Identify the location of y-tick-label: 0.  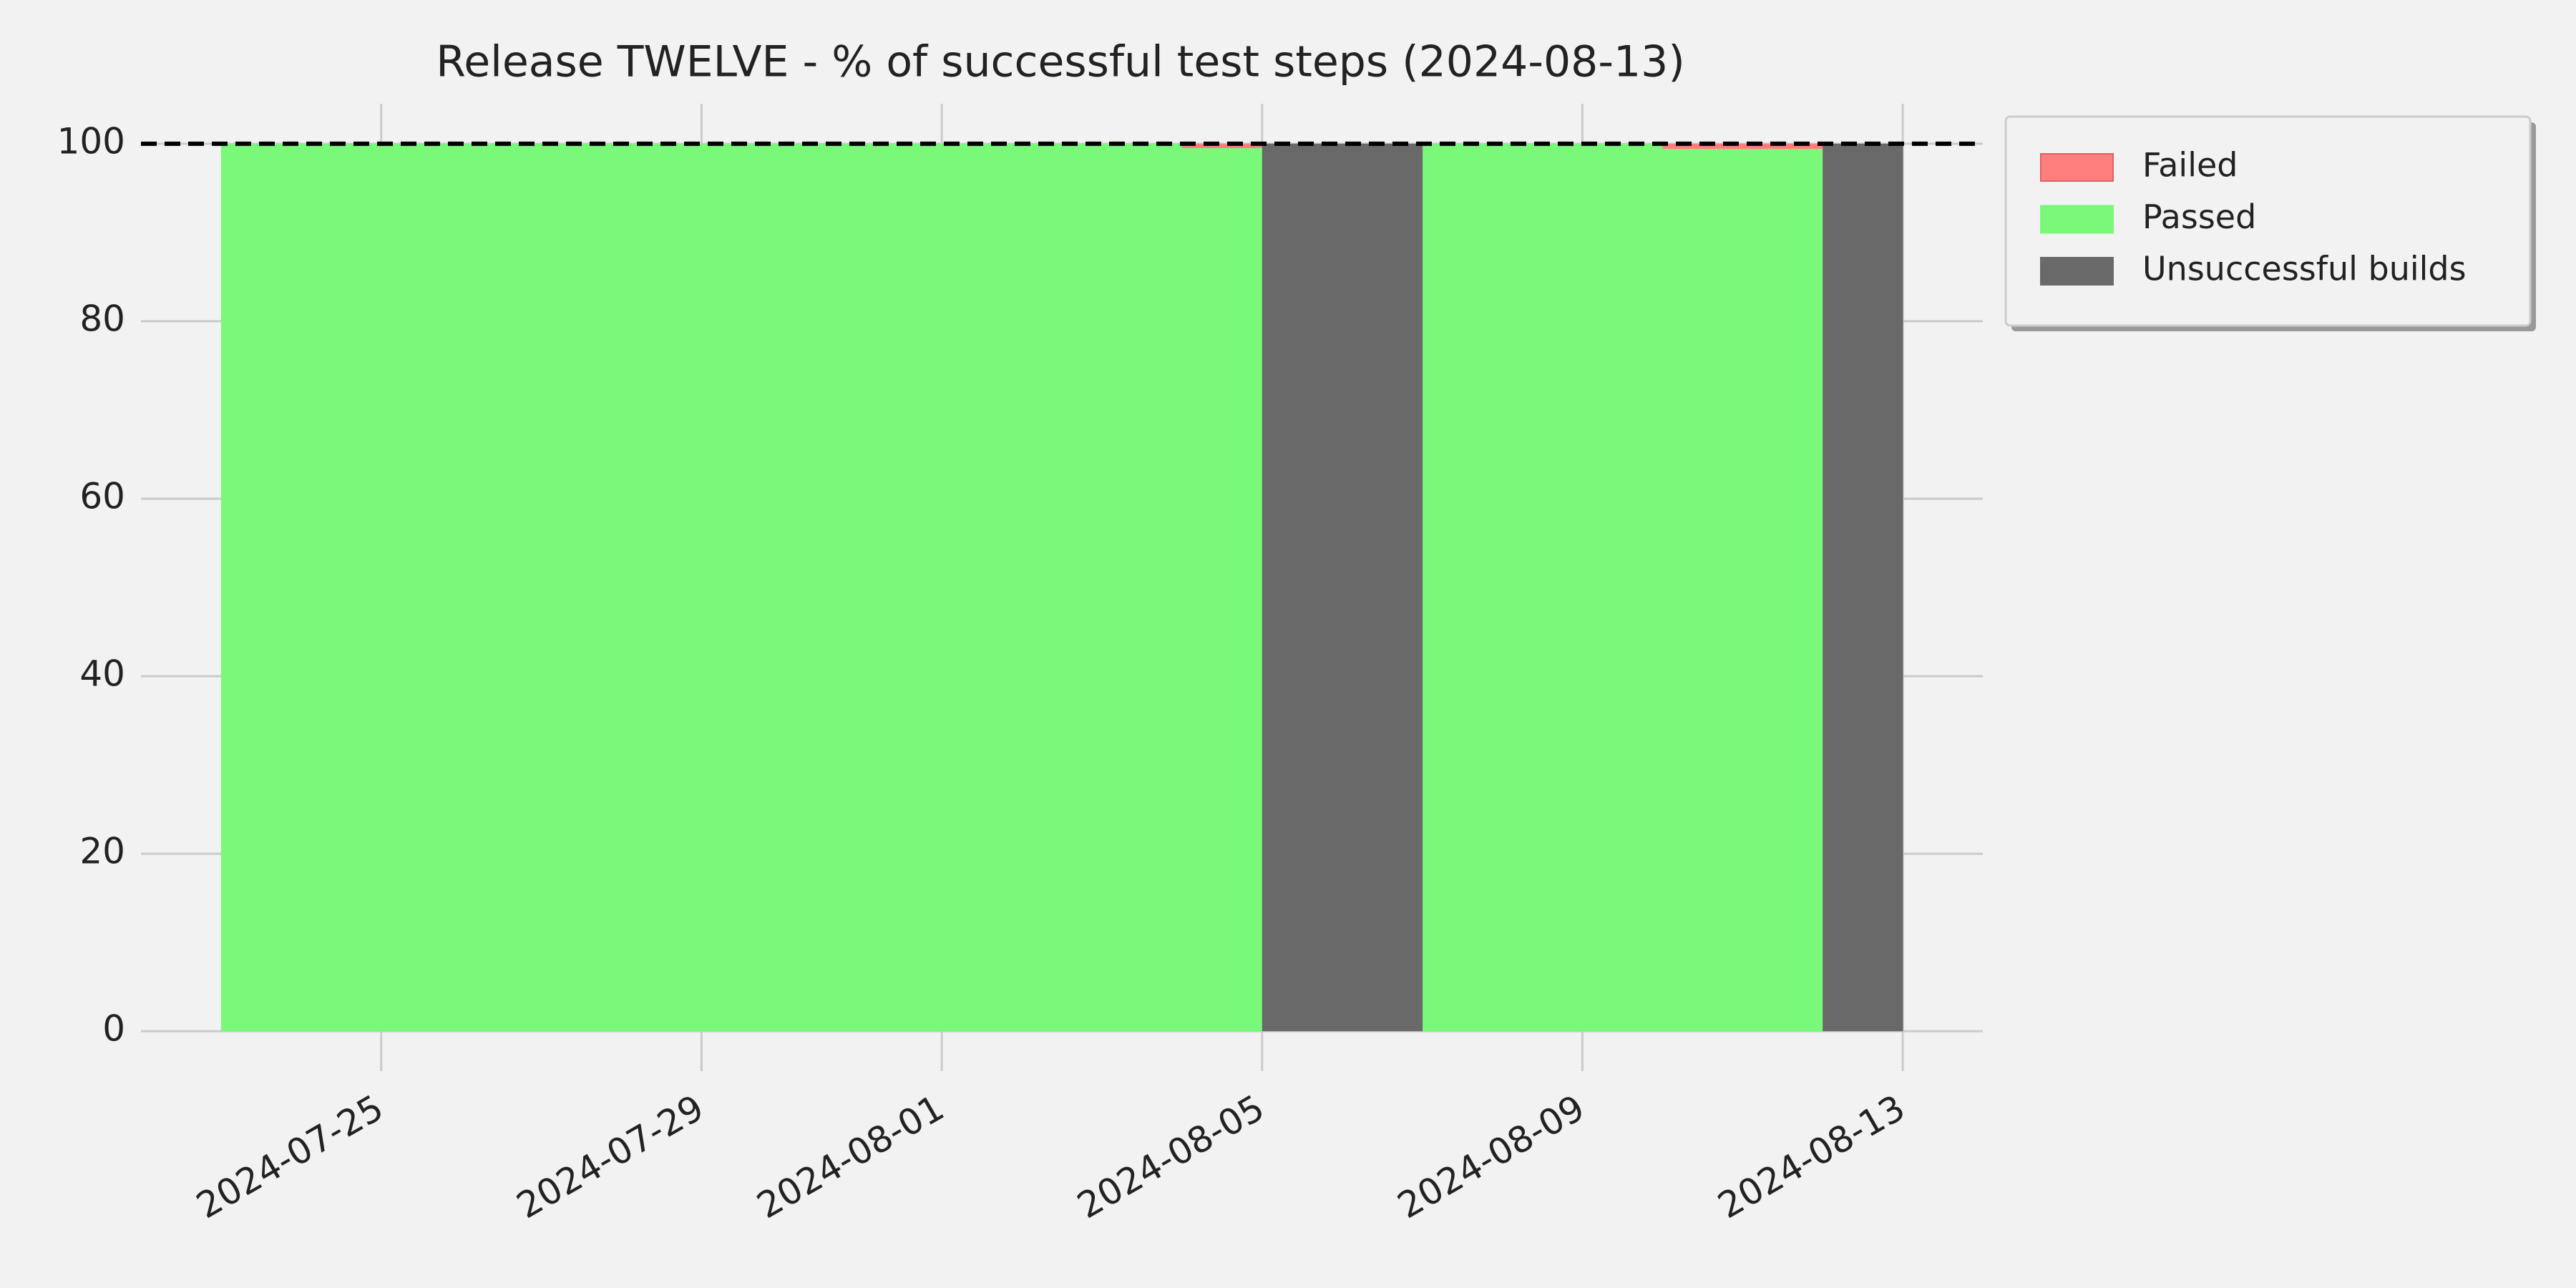
(113, 1029).